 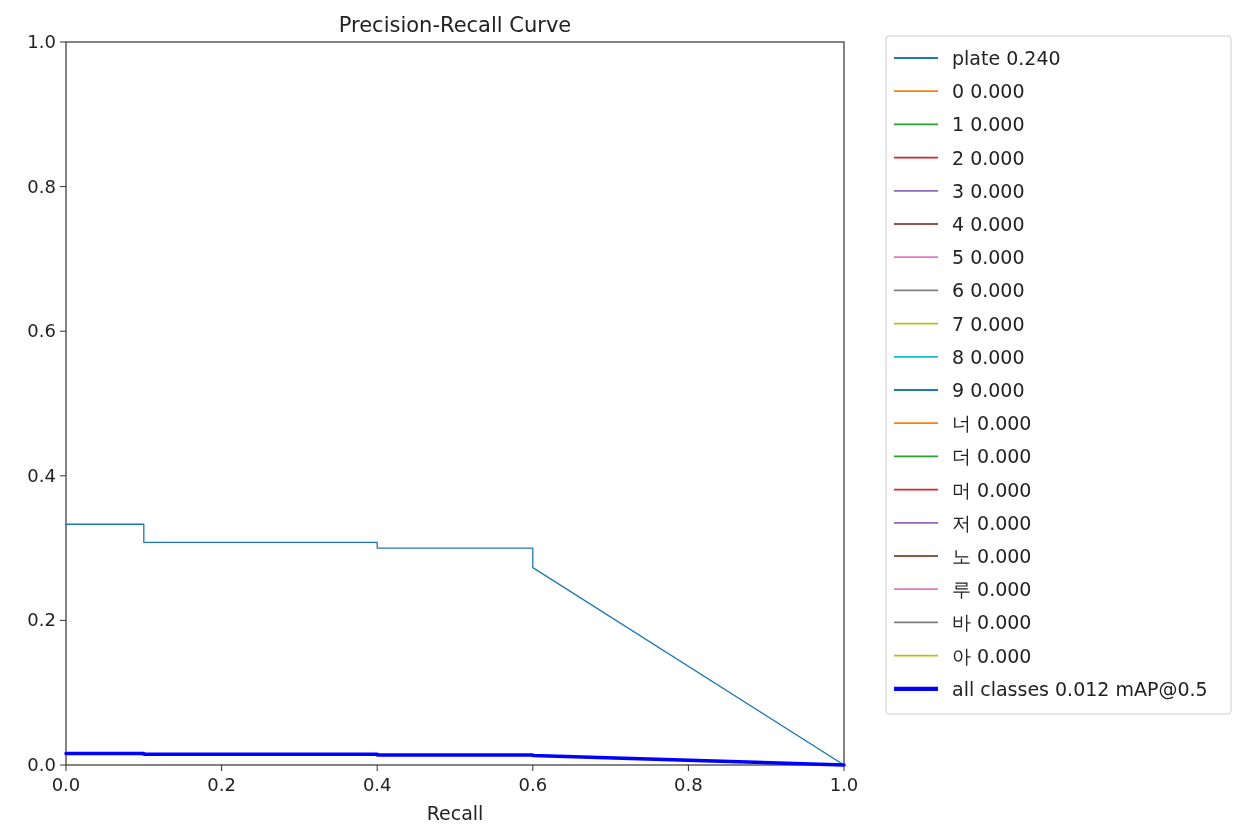 What do you see at coordinates (988, 91) in the screenshot?
I see `legend-label: 0 0.000` at bounding box center [988, 91].